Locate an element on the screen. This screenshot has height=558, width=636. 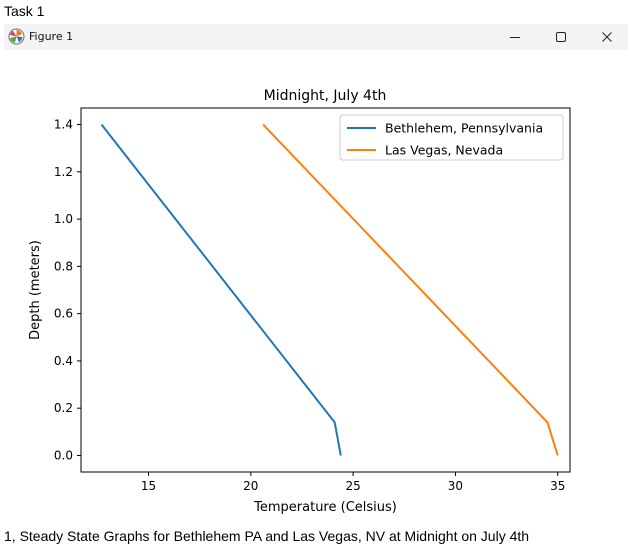
window-titlebar: Figure 1 is located at coordinates (316, 37).